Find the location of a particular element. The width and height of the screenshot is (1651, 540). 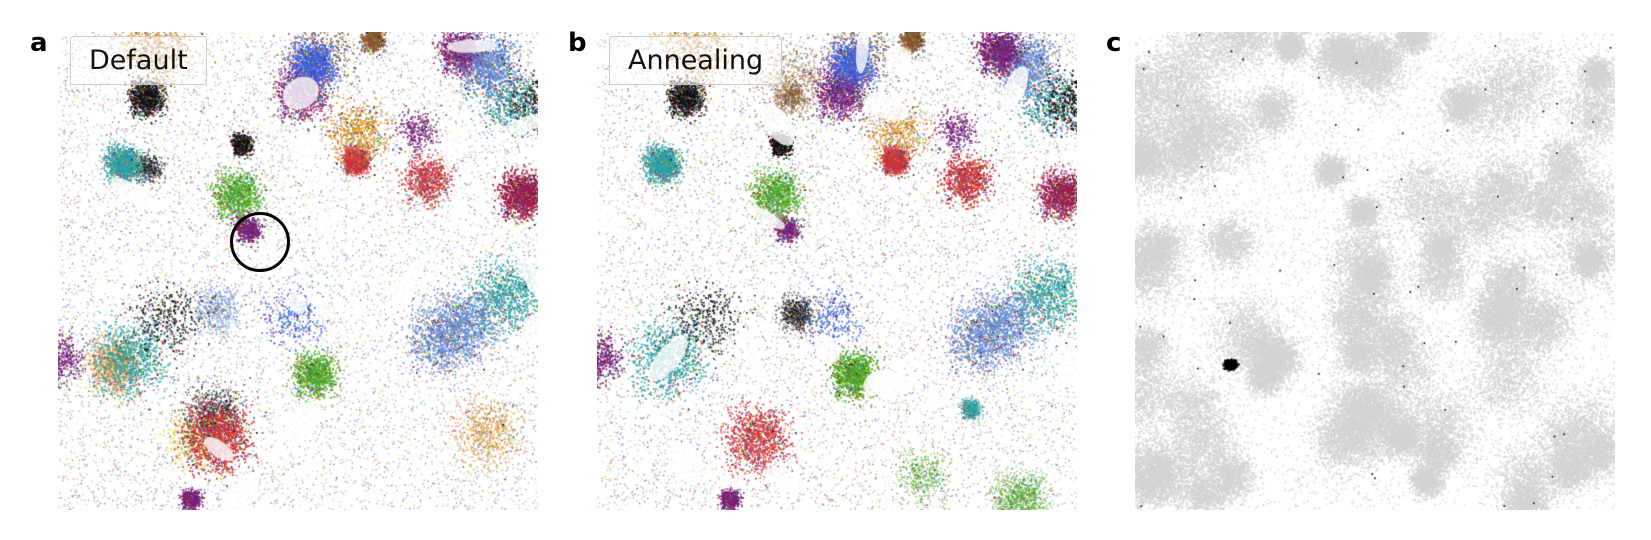

panel-letter-a: a is located at coordinates (39, 43).